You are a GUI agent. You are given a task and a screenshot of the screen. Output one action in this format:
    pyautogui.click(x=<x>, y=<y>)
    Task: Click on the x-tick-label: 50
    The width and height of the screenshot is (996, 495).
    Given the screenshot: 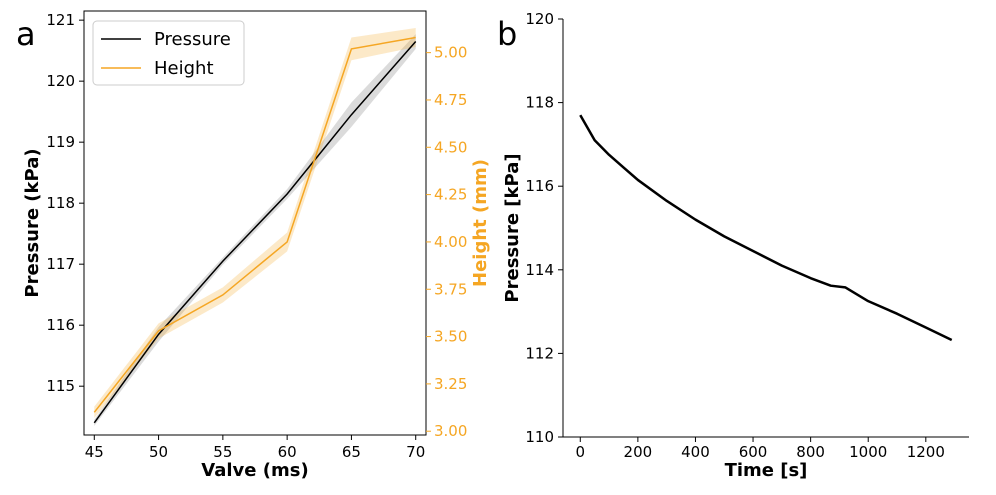 What is the action you would take?
    pyautogui.click(x=158, y=452)
    